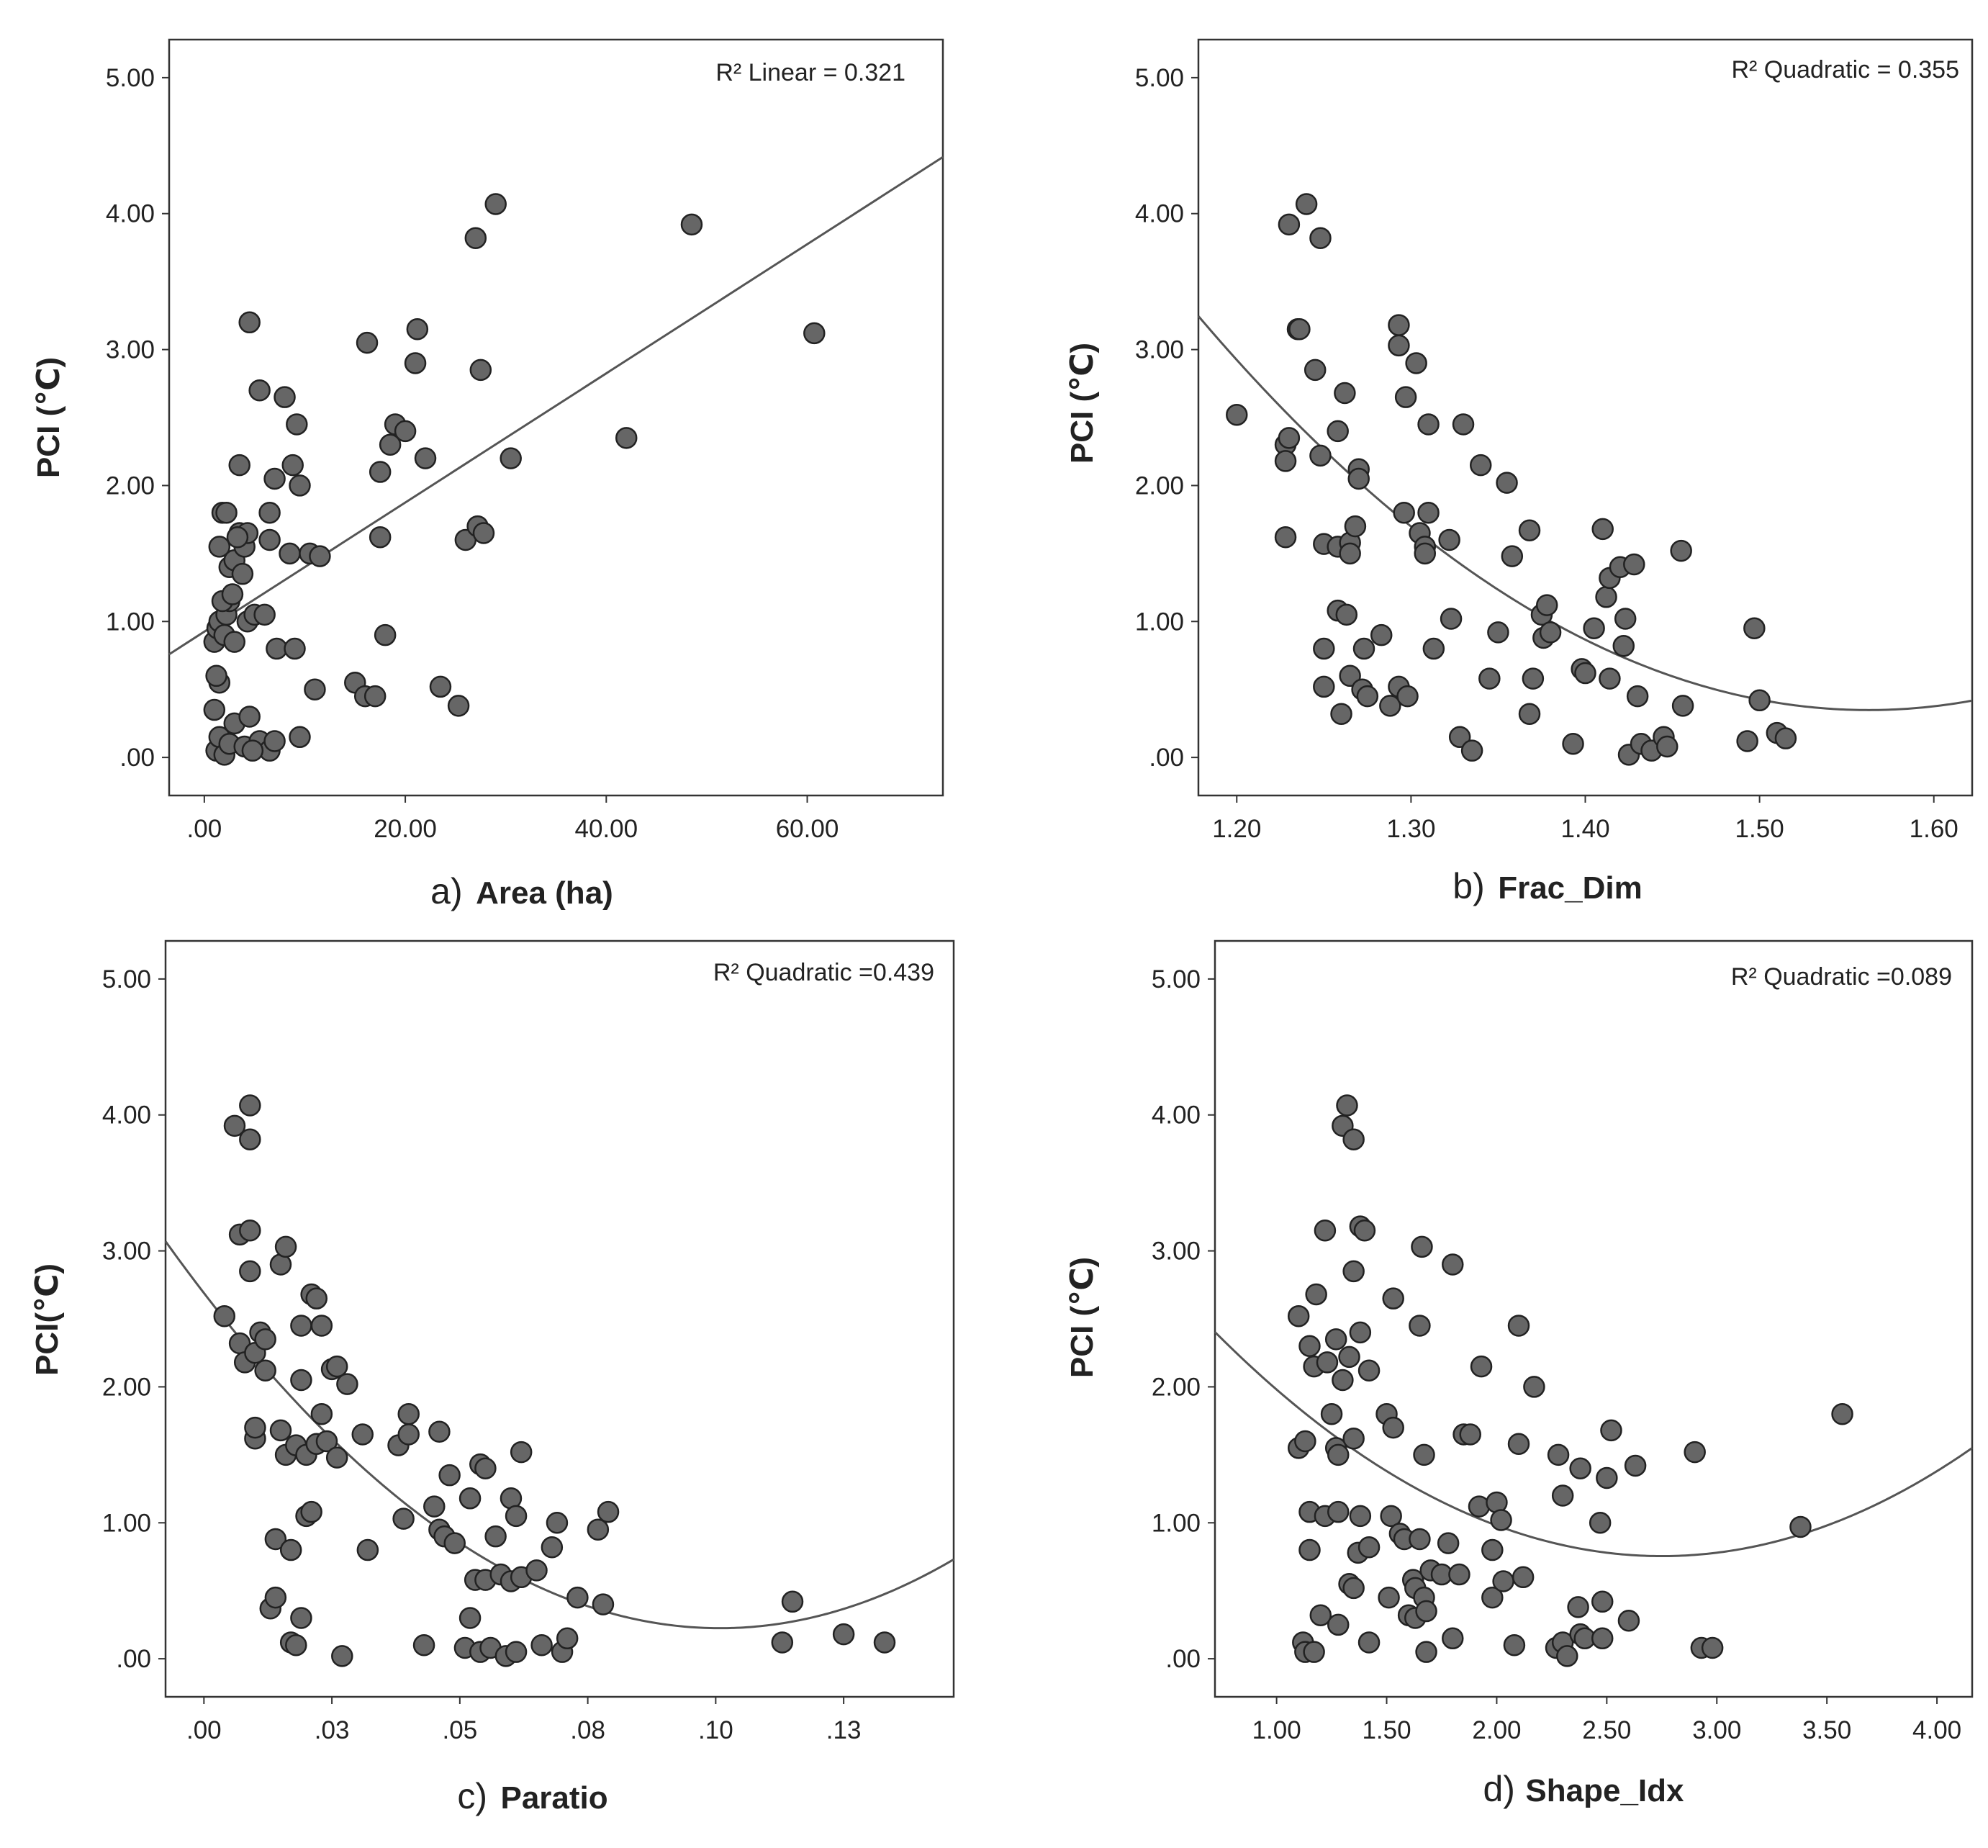 The width and height of the screenshot is (1988, 1848). Describe the element at coordinates (1083, 1317) in the screenshot. I see `panel-d-y-axis-label: PCI (℃)` at that location.